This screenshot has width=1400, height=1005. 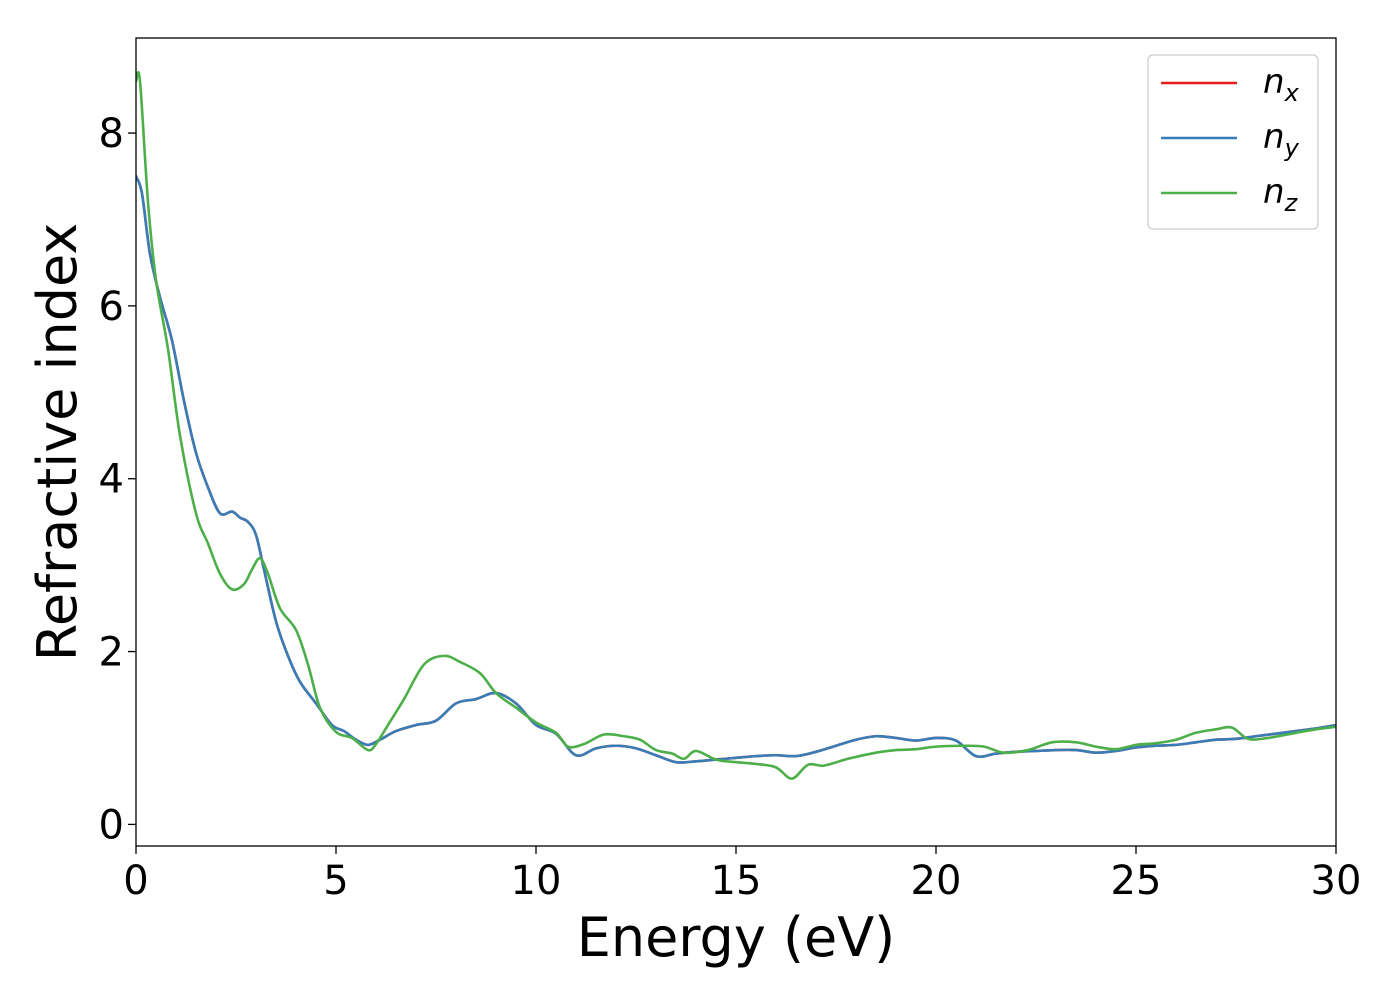 I want to click on legend-label-y: ny, so click(x=1281, y=139).